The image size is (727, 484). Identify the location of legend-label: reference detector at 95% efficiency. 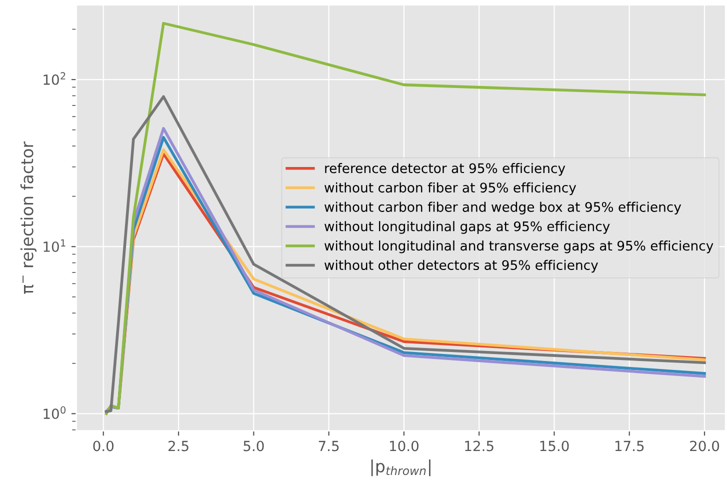
(445, 169).